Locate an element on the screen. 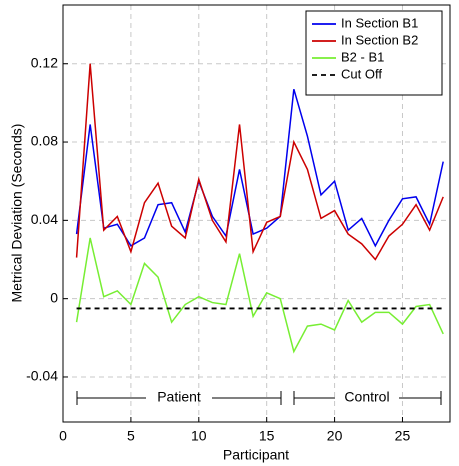  legend-box is located at coordinates (374, 53).